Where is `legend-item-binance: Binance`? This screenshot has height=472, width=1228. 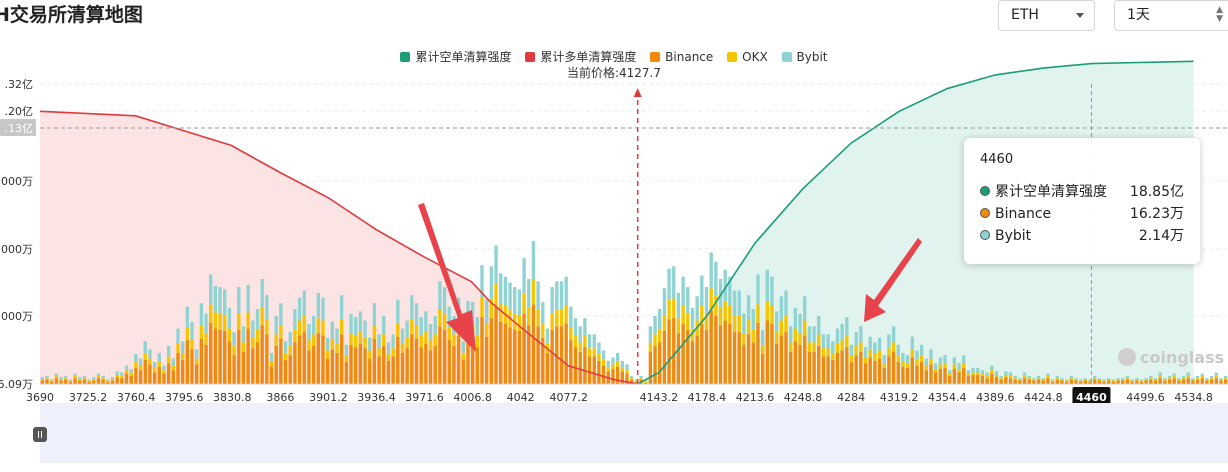
legend-item-binance: Binance is located at coordinates (681, 57).